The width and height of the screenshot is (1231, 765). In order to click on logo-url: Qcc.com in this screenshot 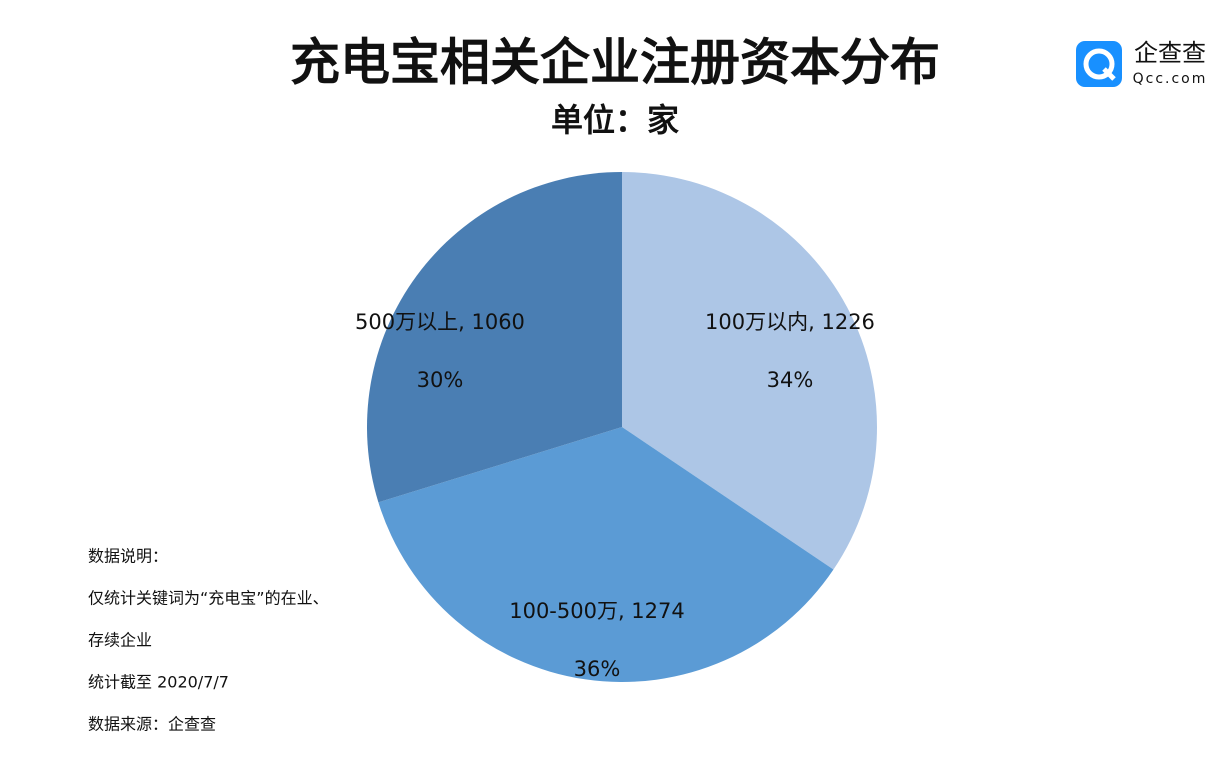, I will do `click(1170, 79)`.